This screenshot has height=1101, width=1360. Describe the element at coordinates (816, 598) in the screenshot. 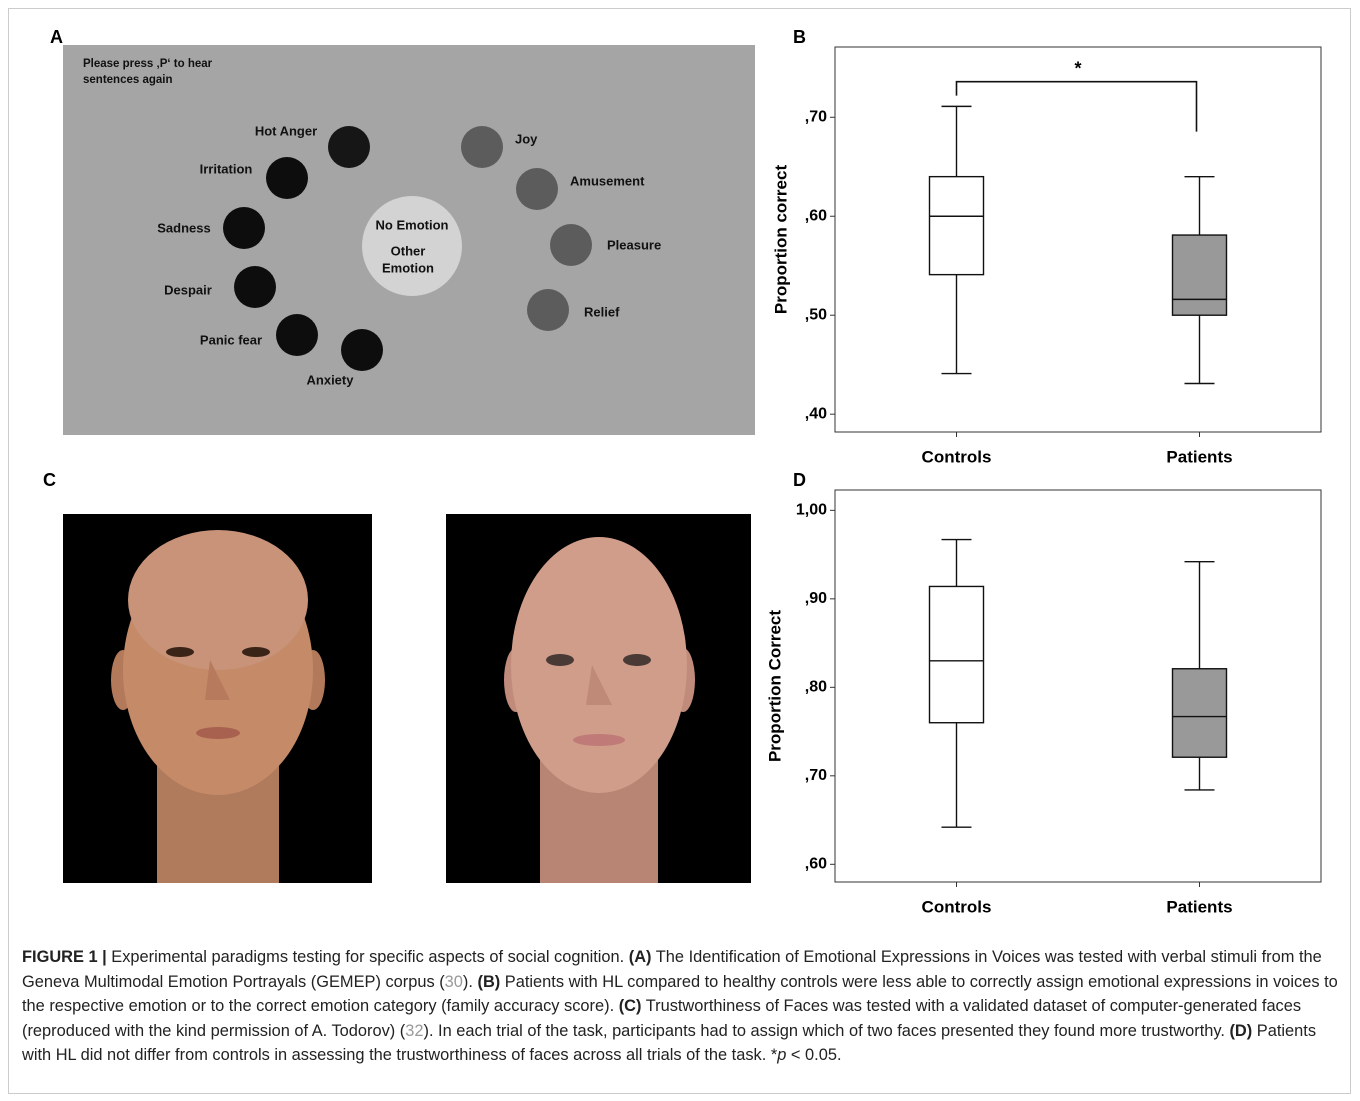

I see `y-tick-label: ,90` at that location.